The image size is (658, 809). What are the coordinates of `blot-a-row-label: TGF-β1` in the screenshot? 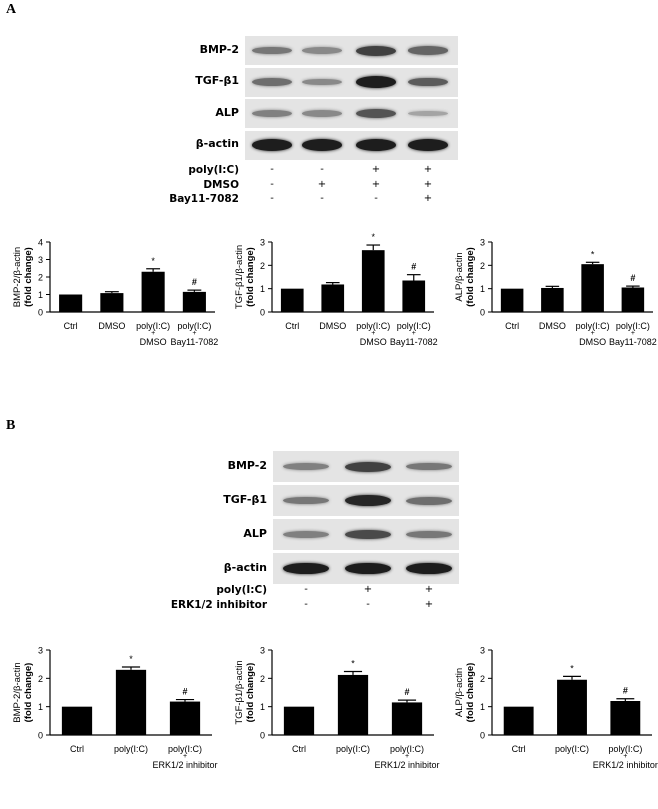 It's located at (217, 80).